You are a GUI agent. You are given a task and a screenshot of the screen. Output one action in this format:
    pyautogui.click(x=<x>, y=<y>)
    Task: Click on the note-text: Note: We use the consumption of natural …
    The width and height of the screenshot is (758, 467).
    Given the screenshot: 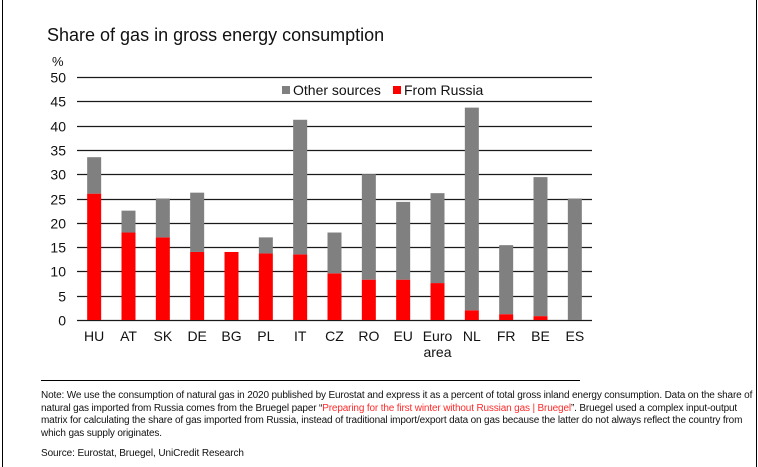 What is the action you would take?
    pyautogui.click(x=397, y=415)
    